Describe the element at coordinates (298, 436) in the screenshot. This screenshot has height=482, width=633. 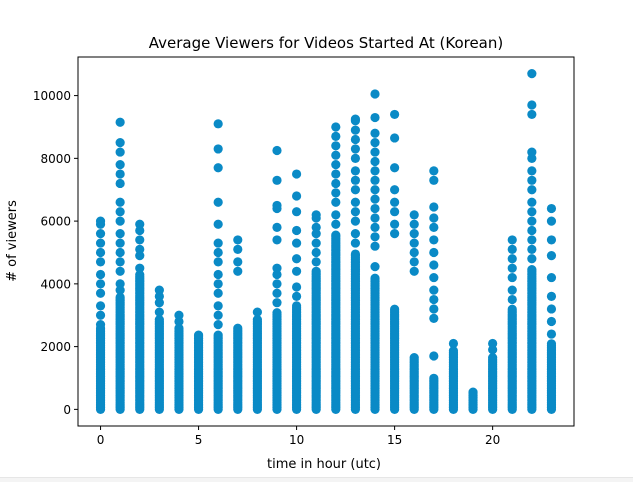
I see `x-axis: 0 5 10 15 20` at that location.